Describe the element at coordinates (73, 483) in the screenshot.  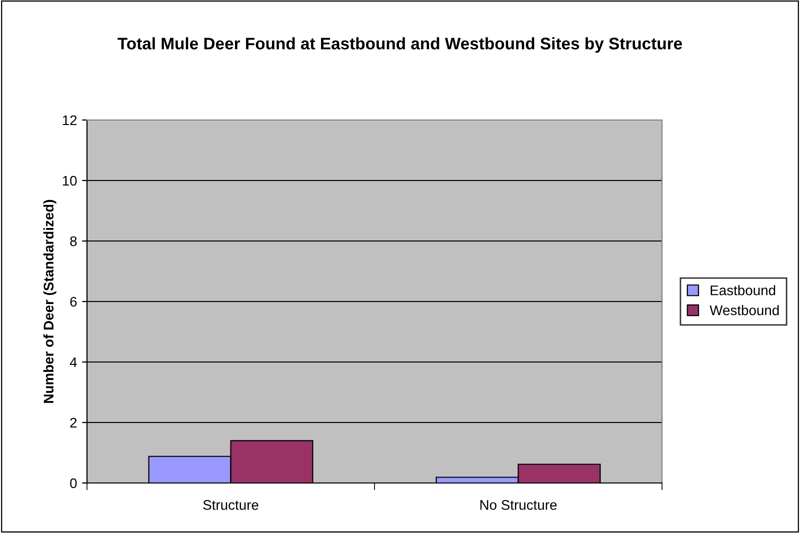
I see `y-tick-label: 0` at that location.